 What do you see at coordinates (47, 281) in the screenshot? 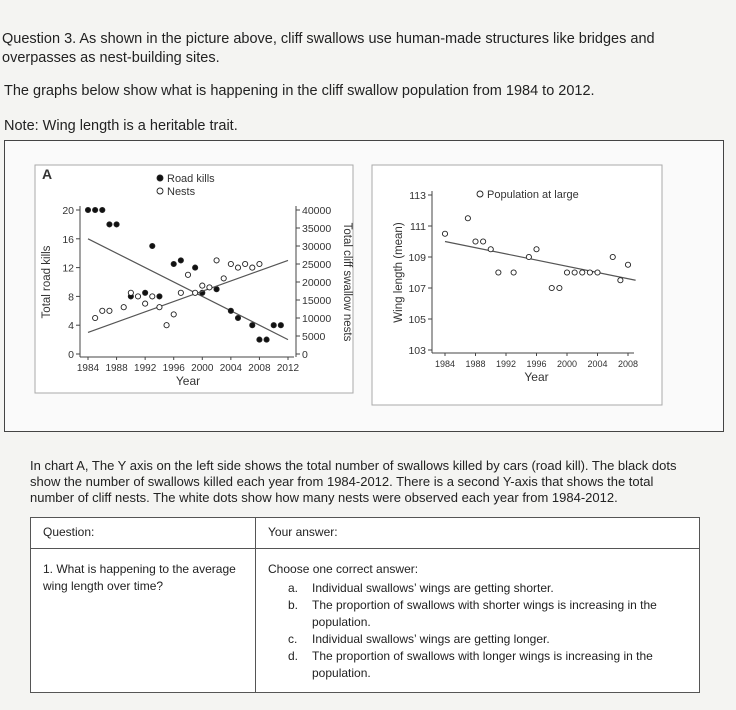
I see `y-axis-label: Total road kills` at bounding box center [47, 281].